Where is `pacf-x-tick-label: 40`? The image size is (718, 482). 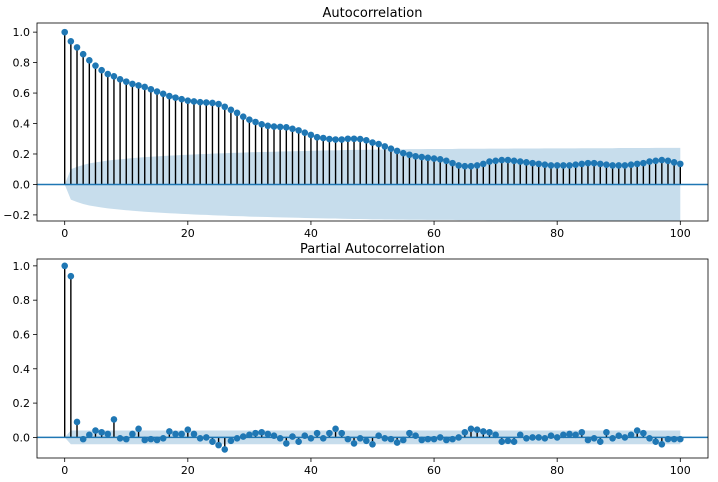
pacf-x-tick-label: 40 is located at coordinates (311, 470).